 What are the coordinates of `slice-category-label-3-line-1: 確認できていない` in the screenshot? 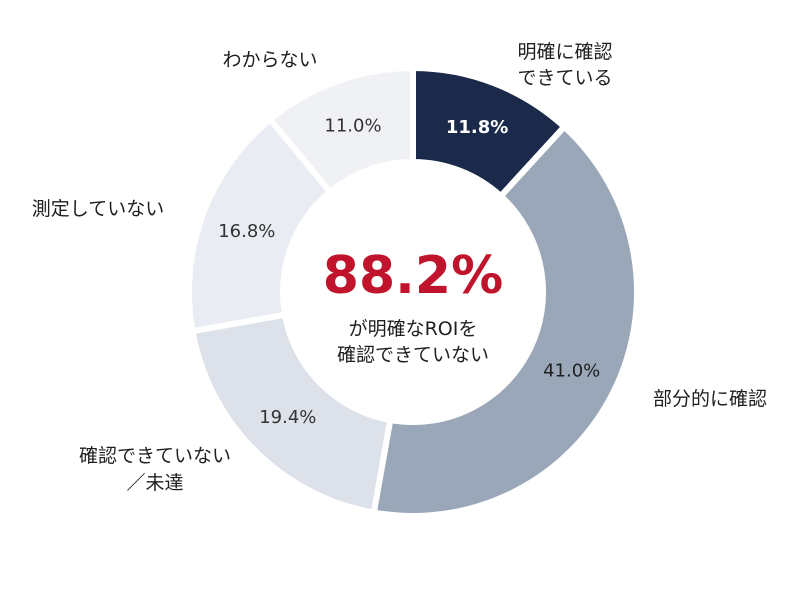 It's located at (155, 456).